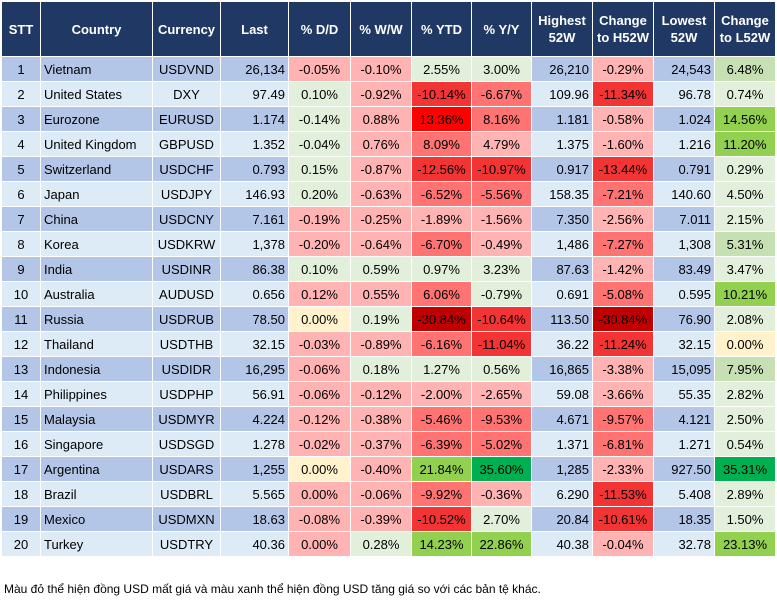 Image resolution: width=777 pixels, height=602 pixels. What do you see at coordinates (21, 494) in the screenshot?
I see `cell-stt: 18` at bounding box center [21, 494].